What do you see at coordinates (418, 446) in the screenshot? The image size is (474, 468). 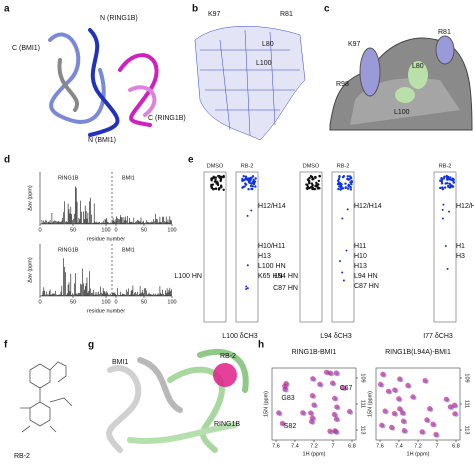 I see `x-tick-label: 7.2` at bounding box center [418, 446].